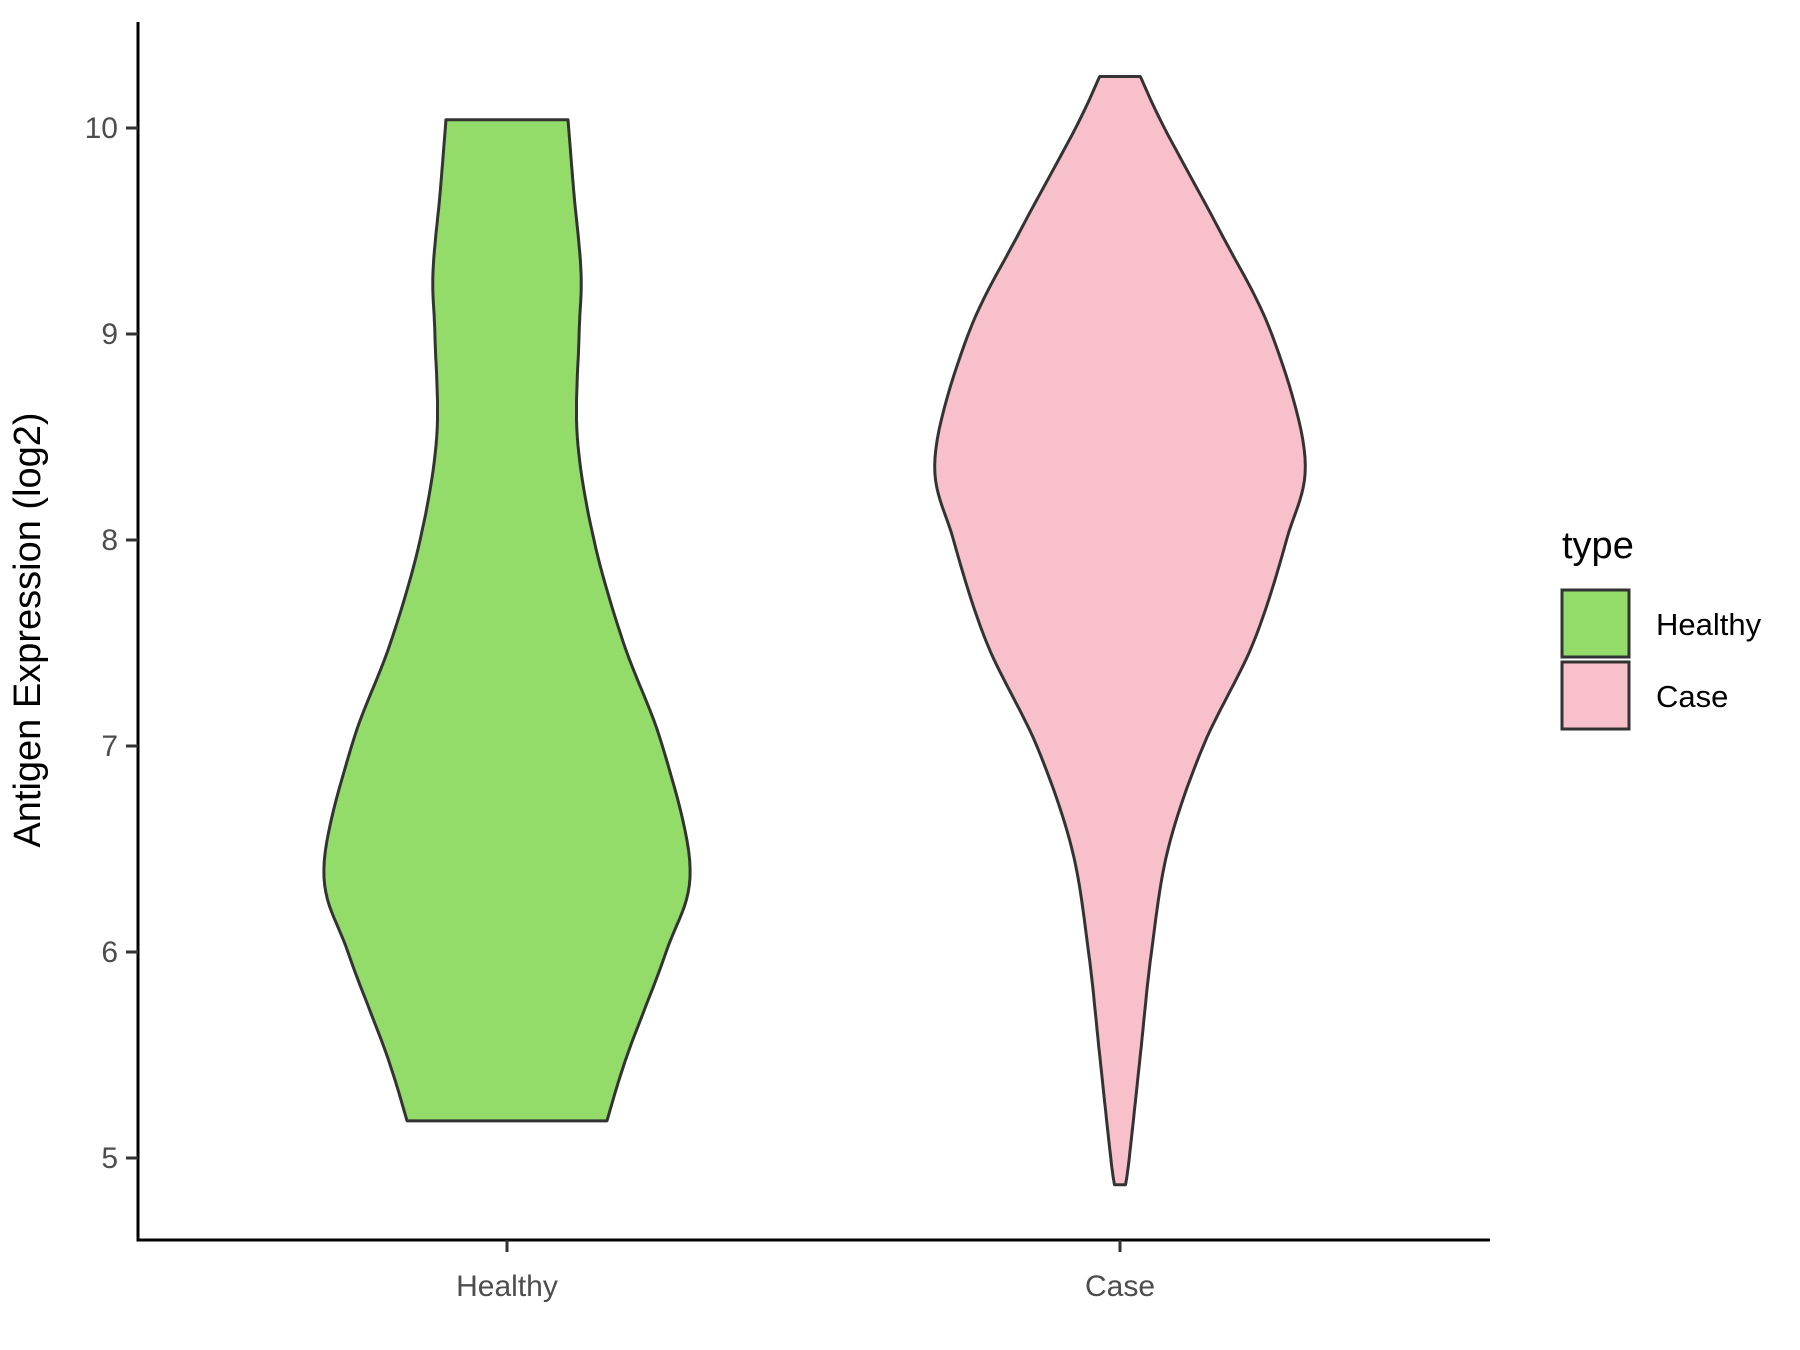  I want to click on legend: type Healthy Case, so click(1661, 628).